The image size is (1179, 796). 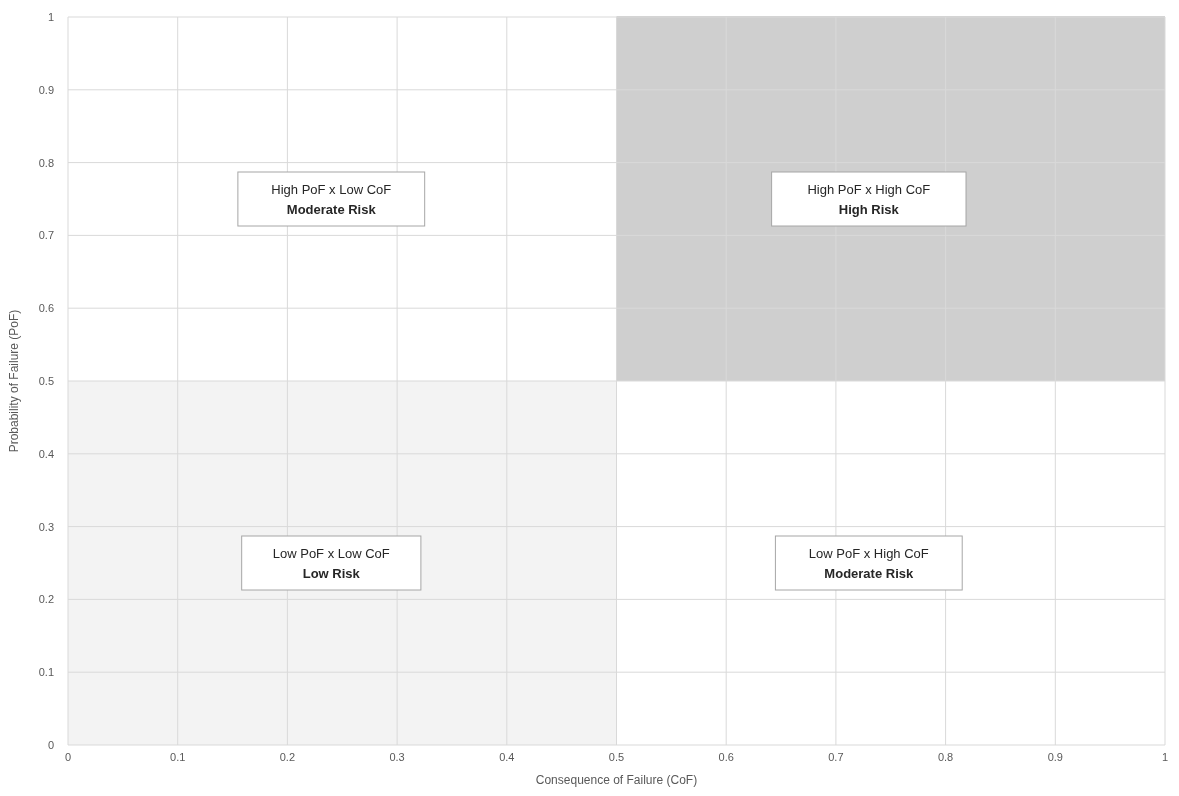 I want to click on y-tick-label: 0.6, so click(x=46, y=308).